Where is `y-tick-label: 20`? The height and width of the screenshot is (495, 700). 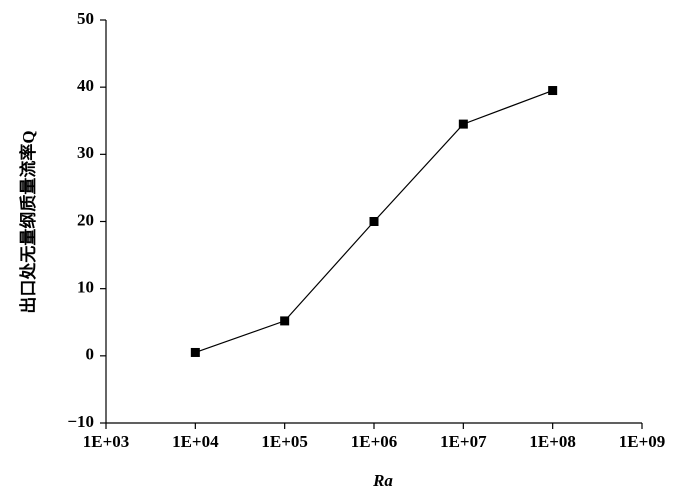
y-tick-label: 20 is located at coordinates (85, 219).